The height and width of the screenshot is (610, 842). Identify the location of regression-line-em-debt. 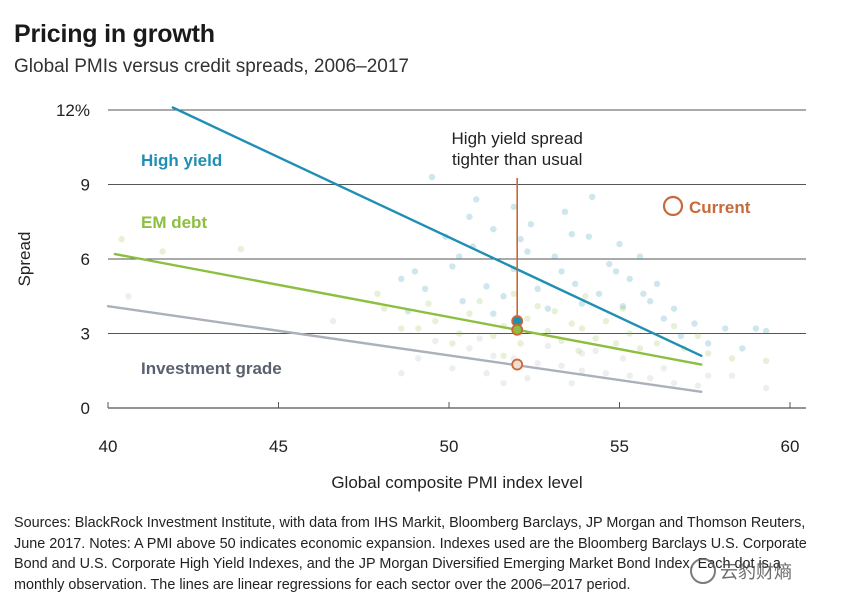
(408, 309).